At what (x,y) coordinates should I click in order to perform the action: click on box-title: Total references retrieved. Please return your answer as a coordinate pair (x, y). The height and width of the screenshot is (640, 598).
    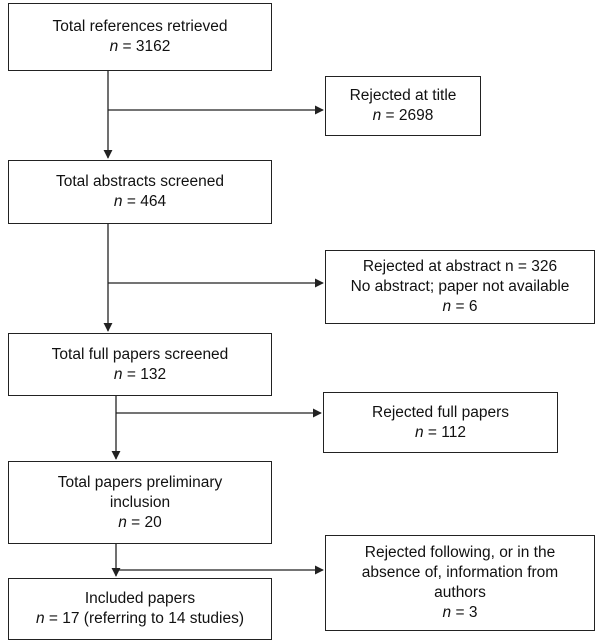
    Looking at the image, I should click on (140, 26).